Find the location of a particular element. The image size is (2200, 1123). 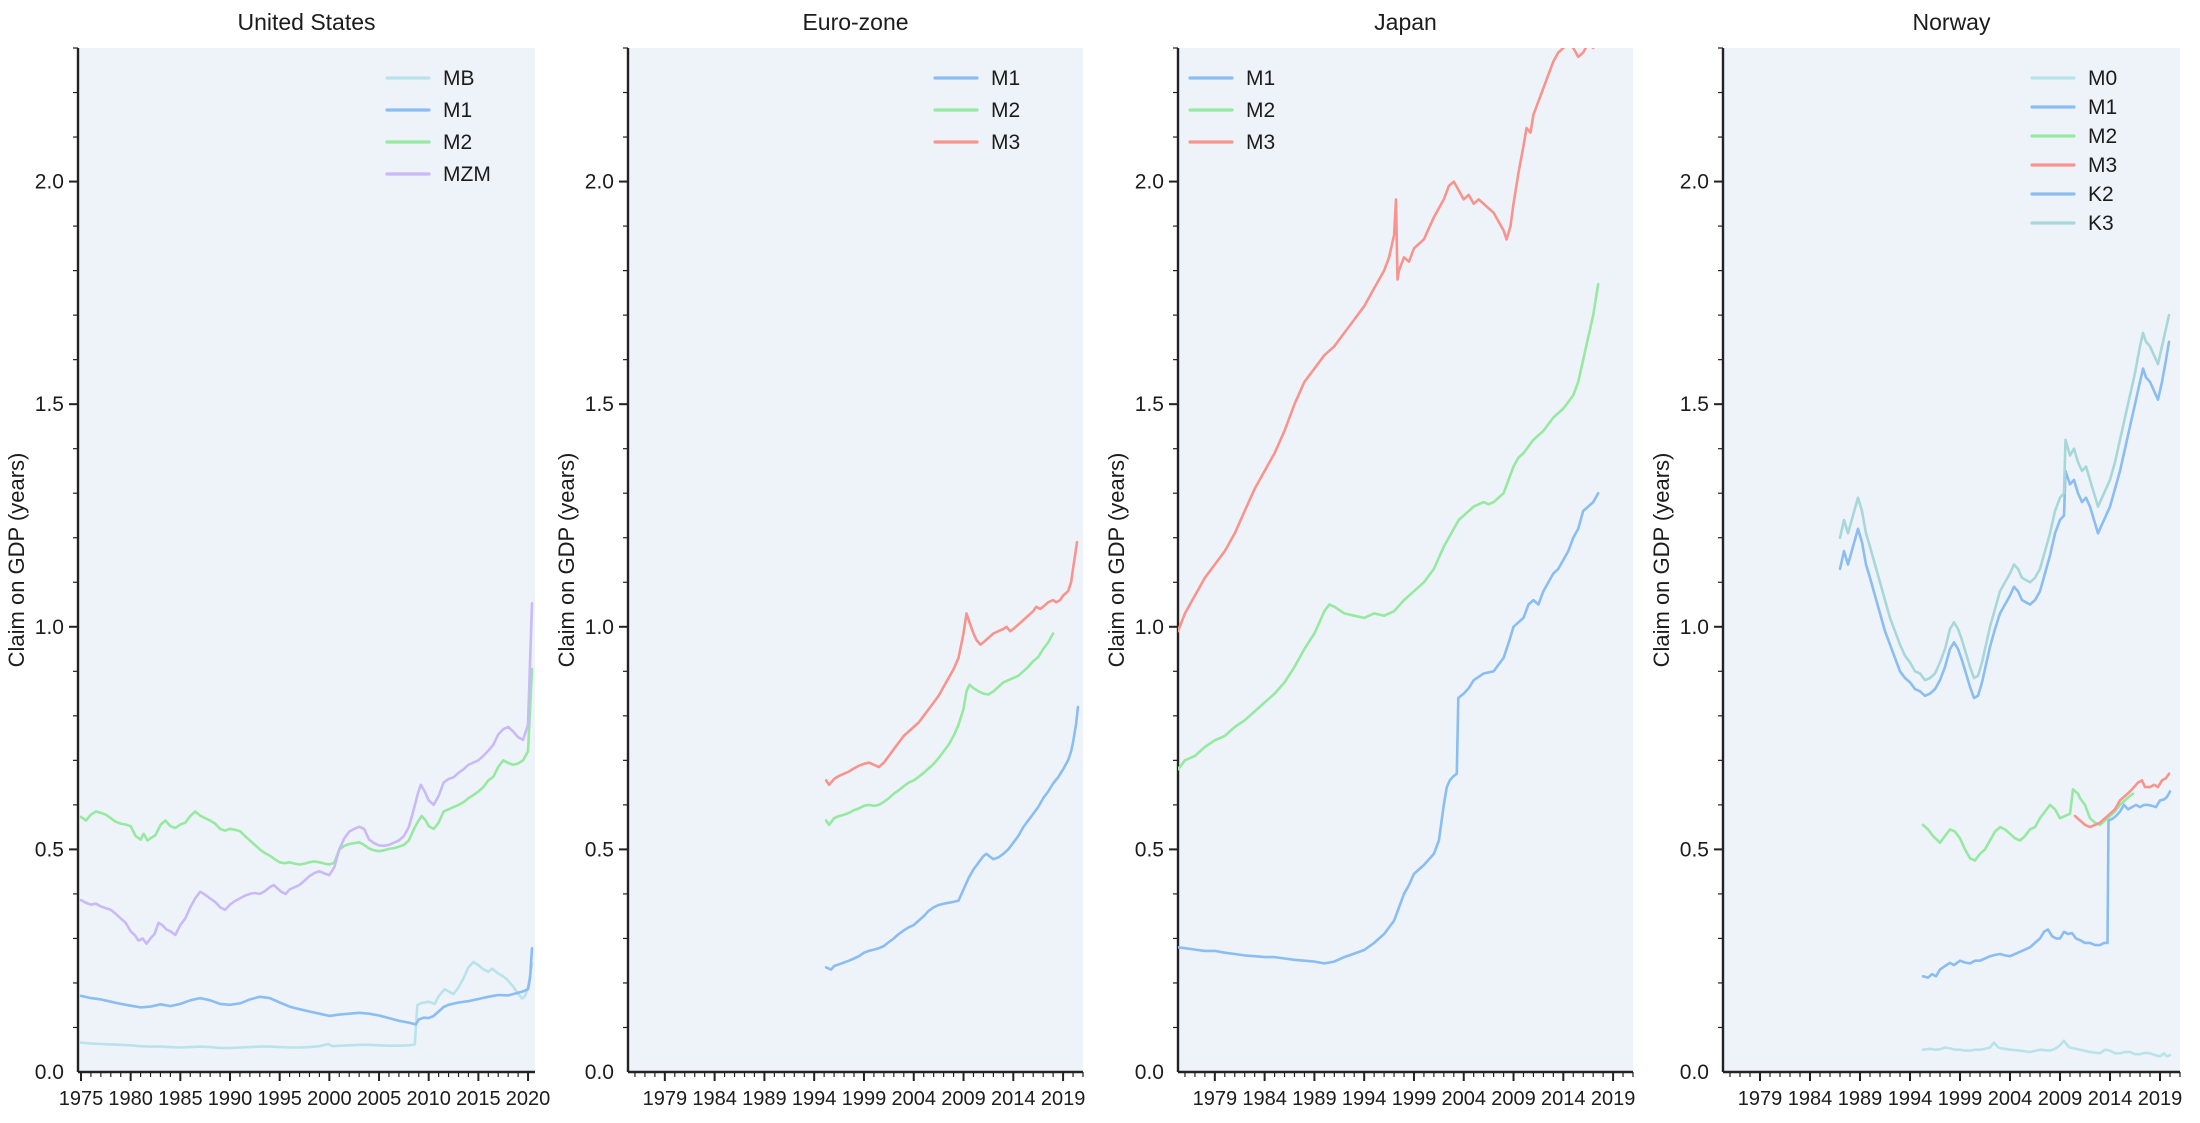

legend-label: MB is located at coordinates (459, 78).